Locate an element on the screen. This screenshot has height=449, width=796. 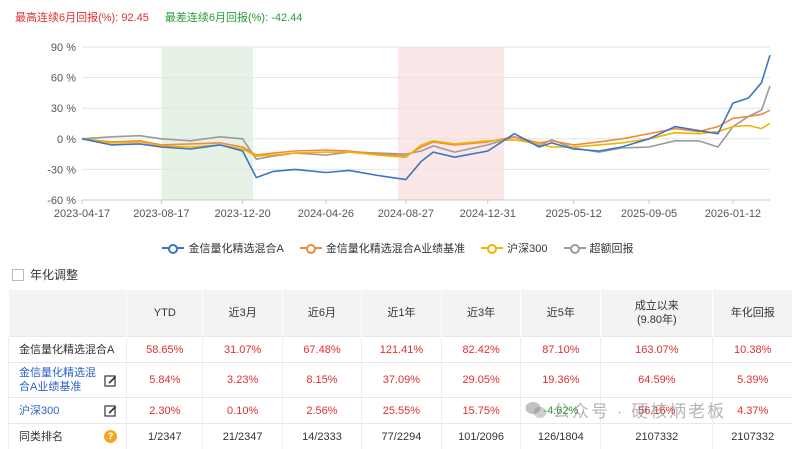
annualize-label: 年化调整 is located at coordinates (54, 274).